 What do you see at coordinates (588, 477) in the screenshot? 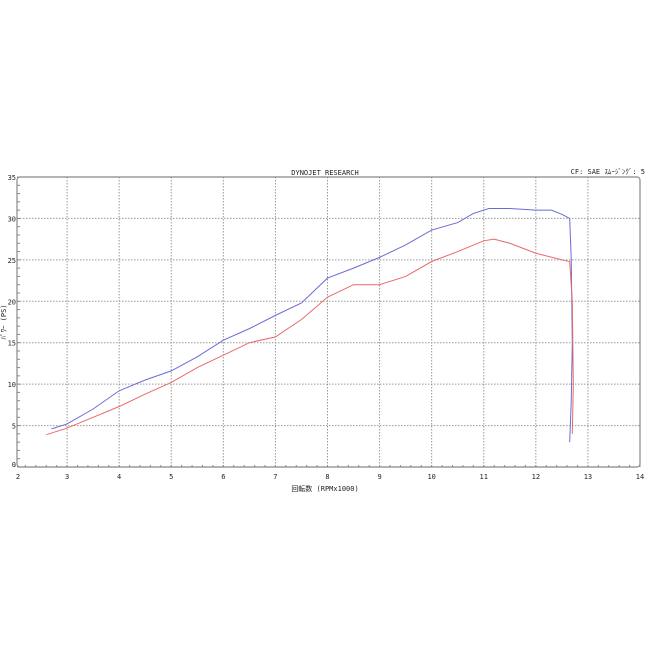
I see `x-tick-label: 13` at bounding box center [588, 477].